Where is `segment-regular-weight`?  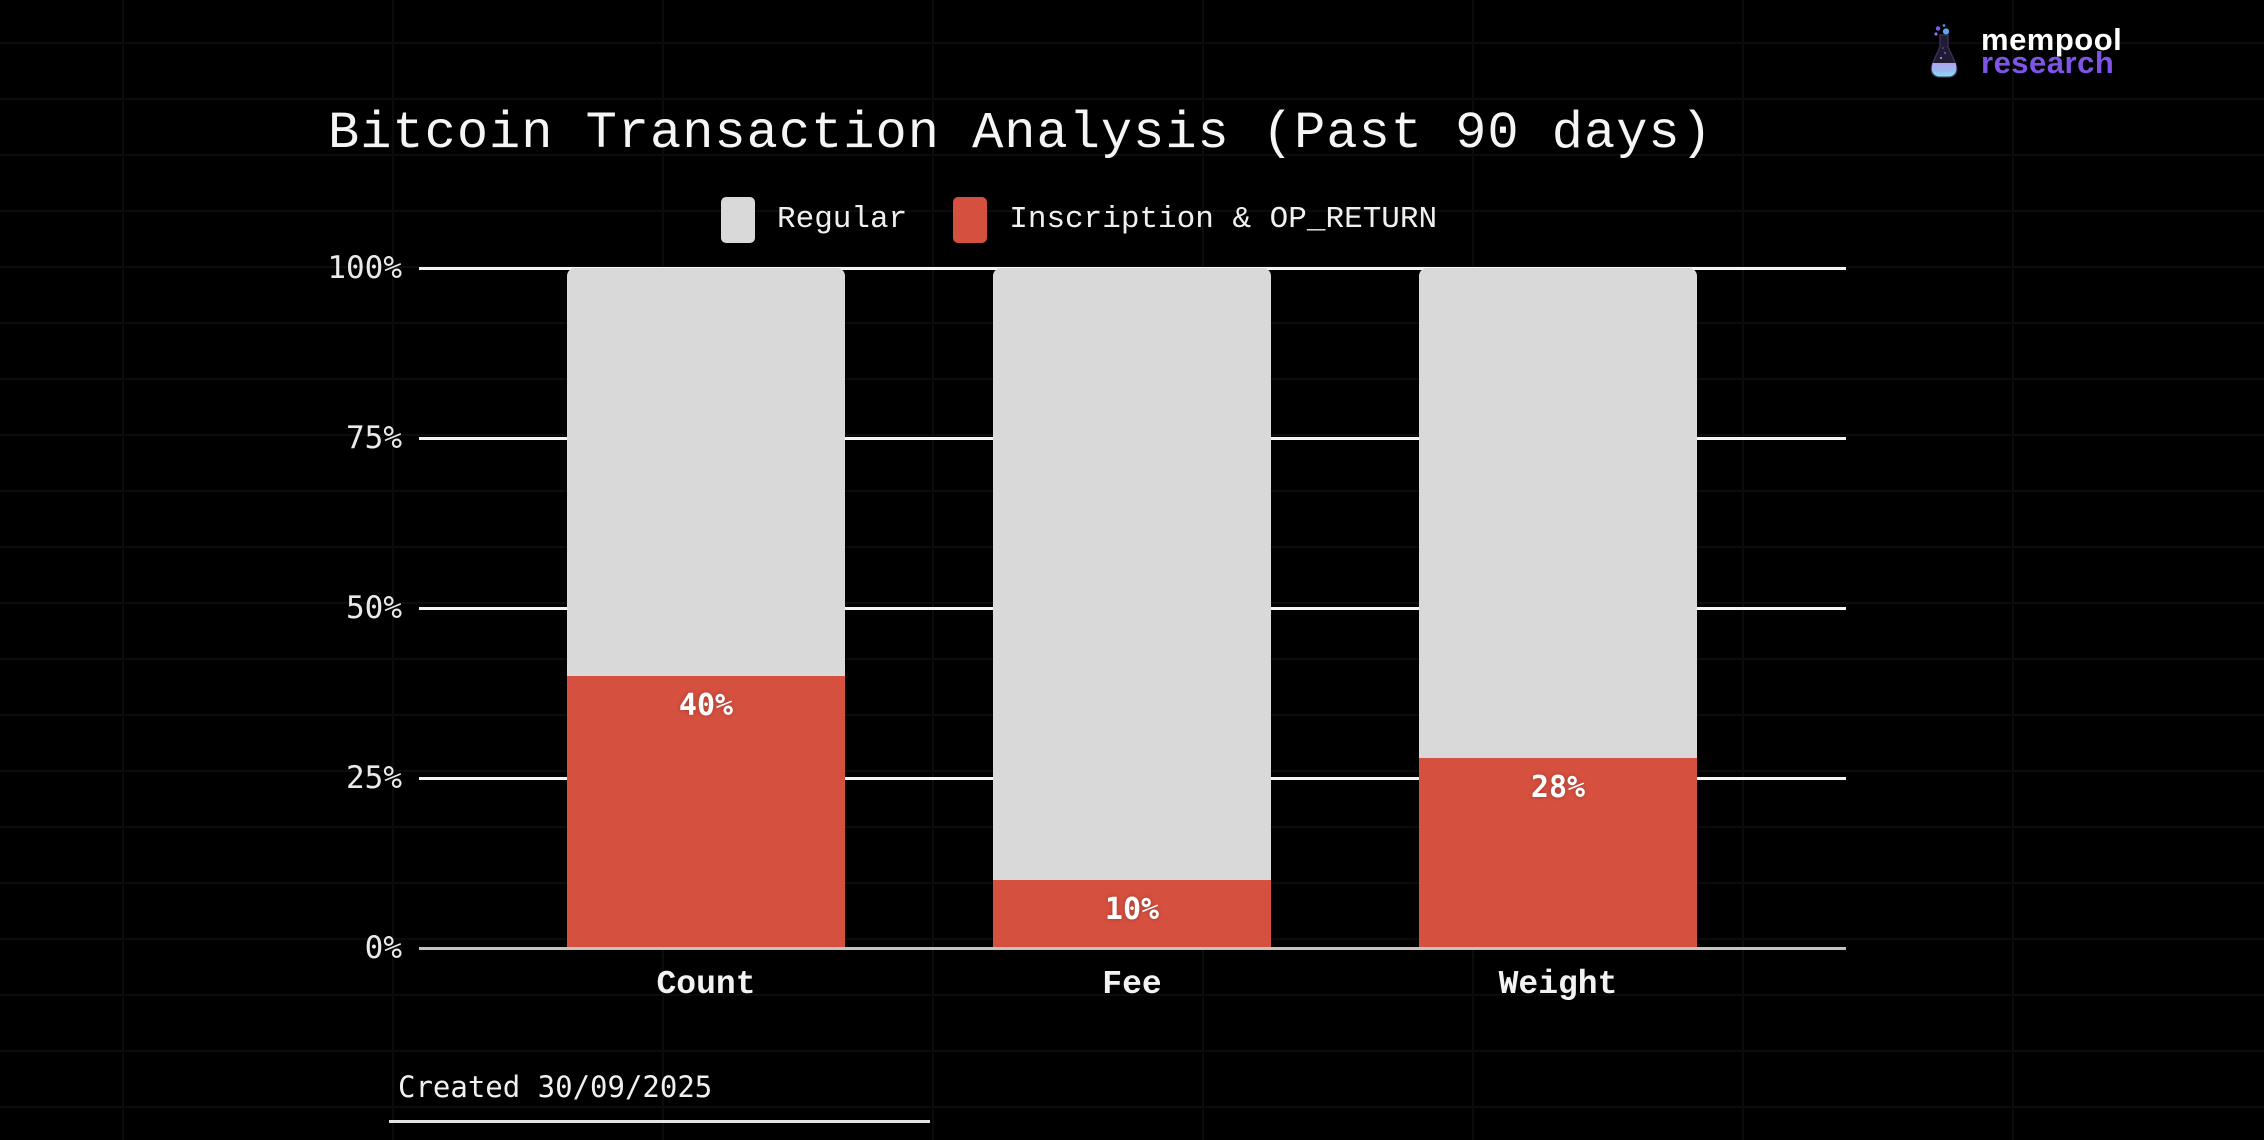
segment-regular-weight is located at coordinates (1558, 513).